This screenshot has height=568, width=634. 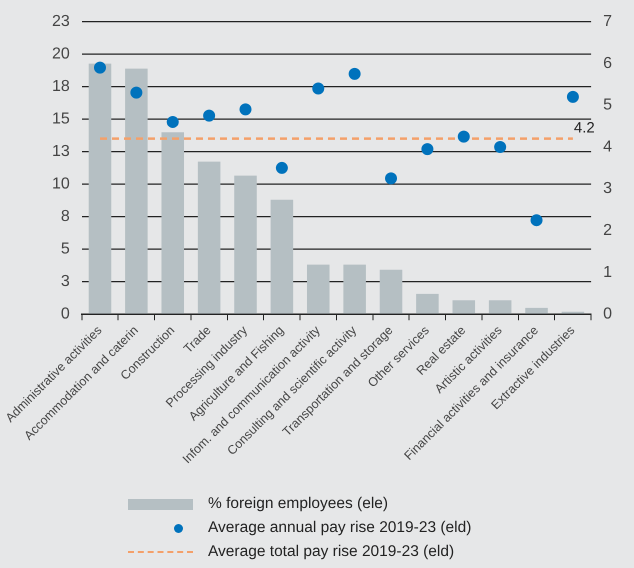 What do you see at coordinates (607, 147) in the screenshot?
I see `y2-tick-label: 4` at bounding box center [607, 147].